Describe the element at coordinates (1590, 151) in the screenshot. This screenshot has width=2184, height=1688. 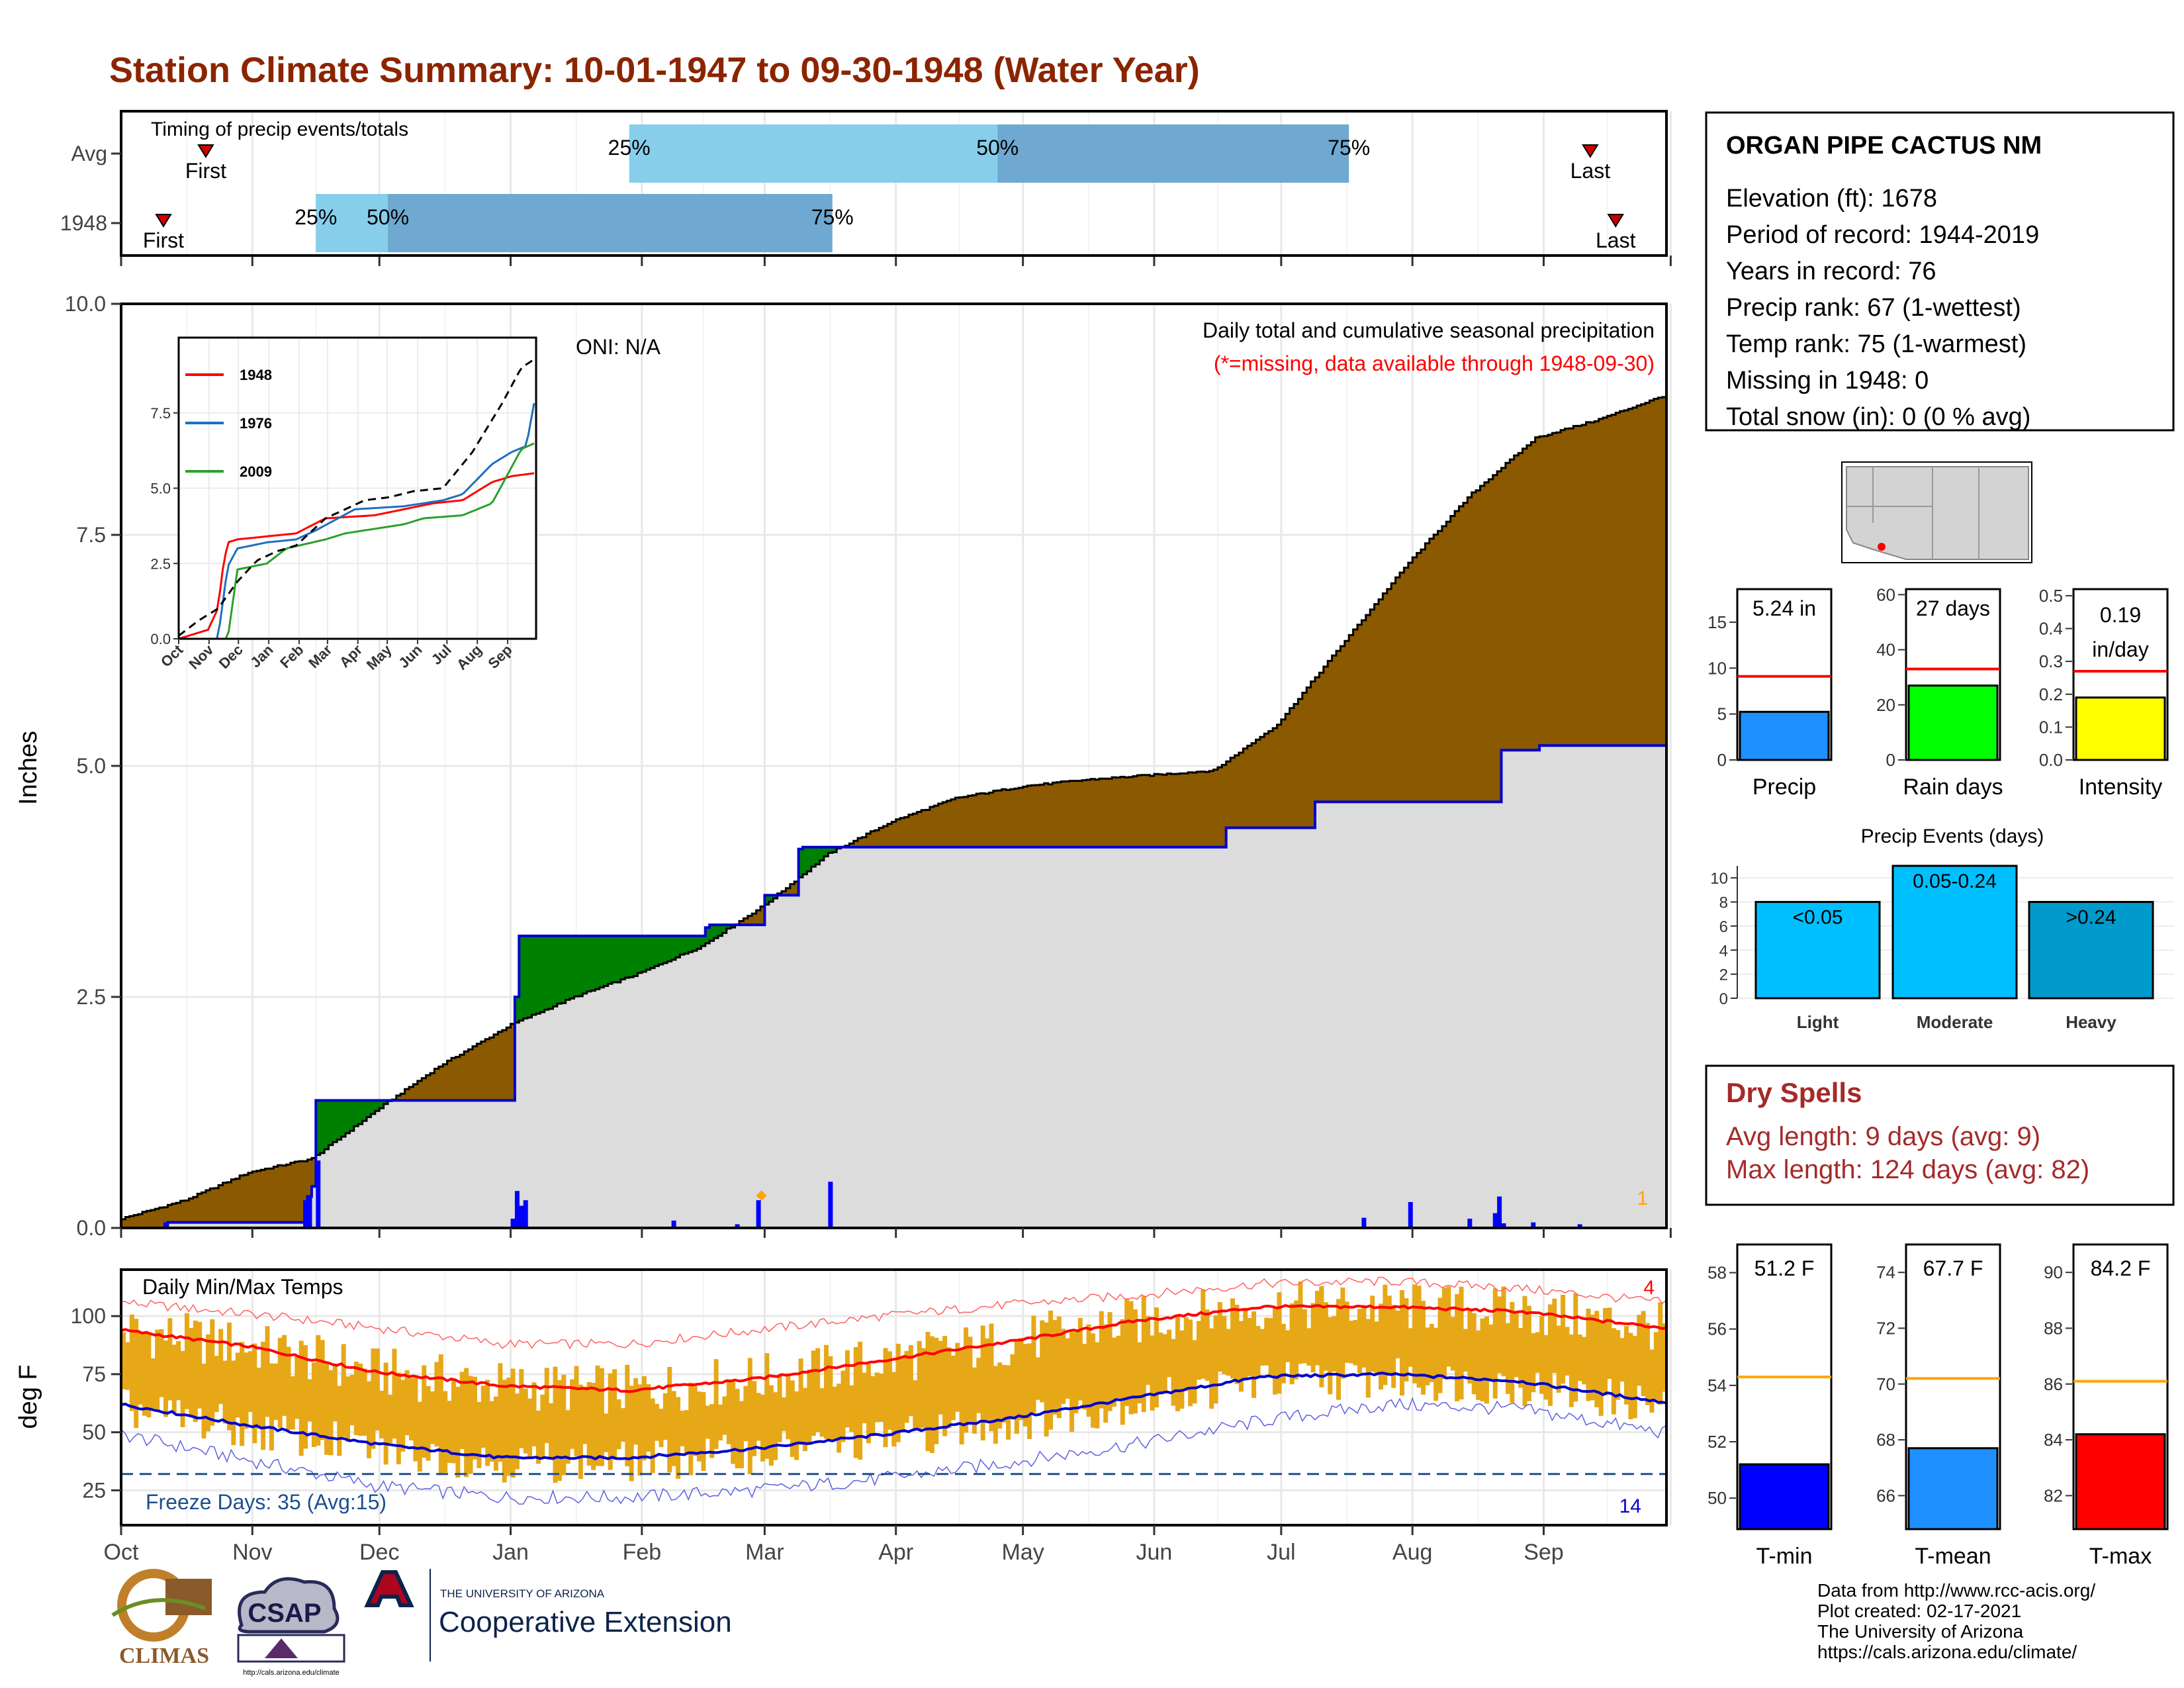
I see `timing-last-marker` at that location.